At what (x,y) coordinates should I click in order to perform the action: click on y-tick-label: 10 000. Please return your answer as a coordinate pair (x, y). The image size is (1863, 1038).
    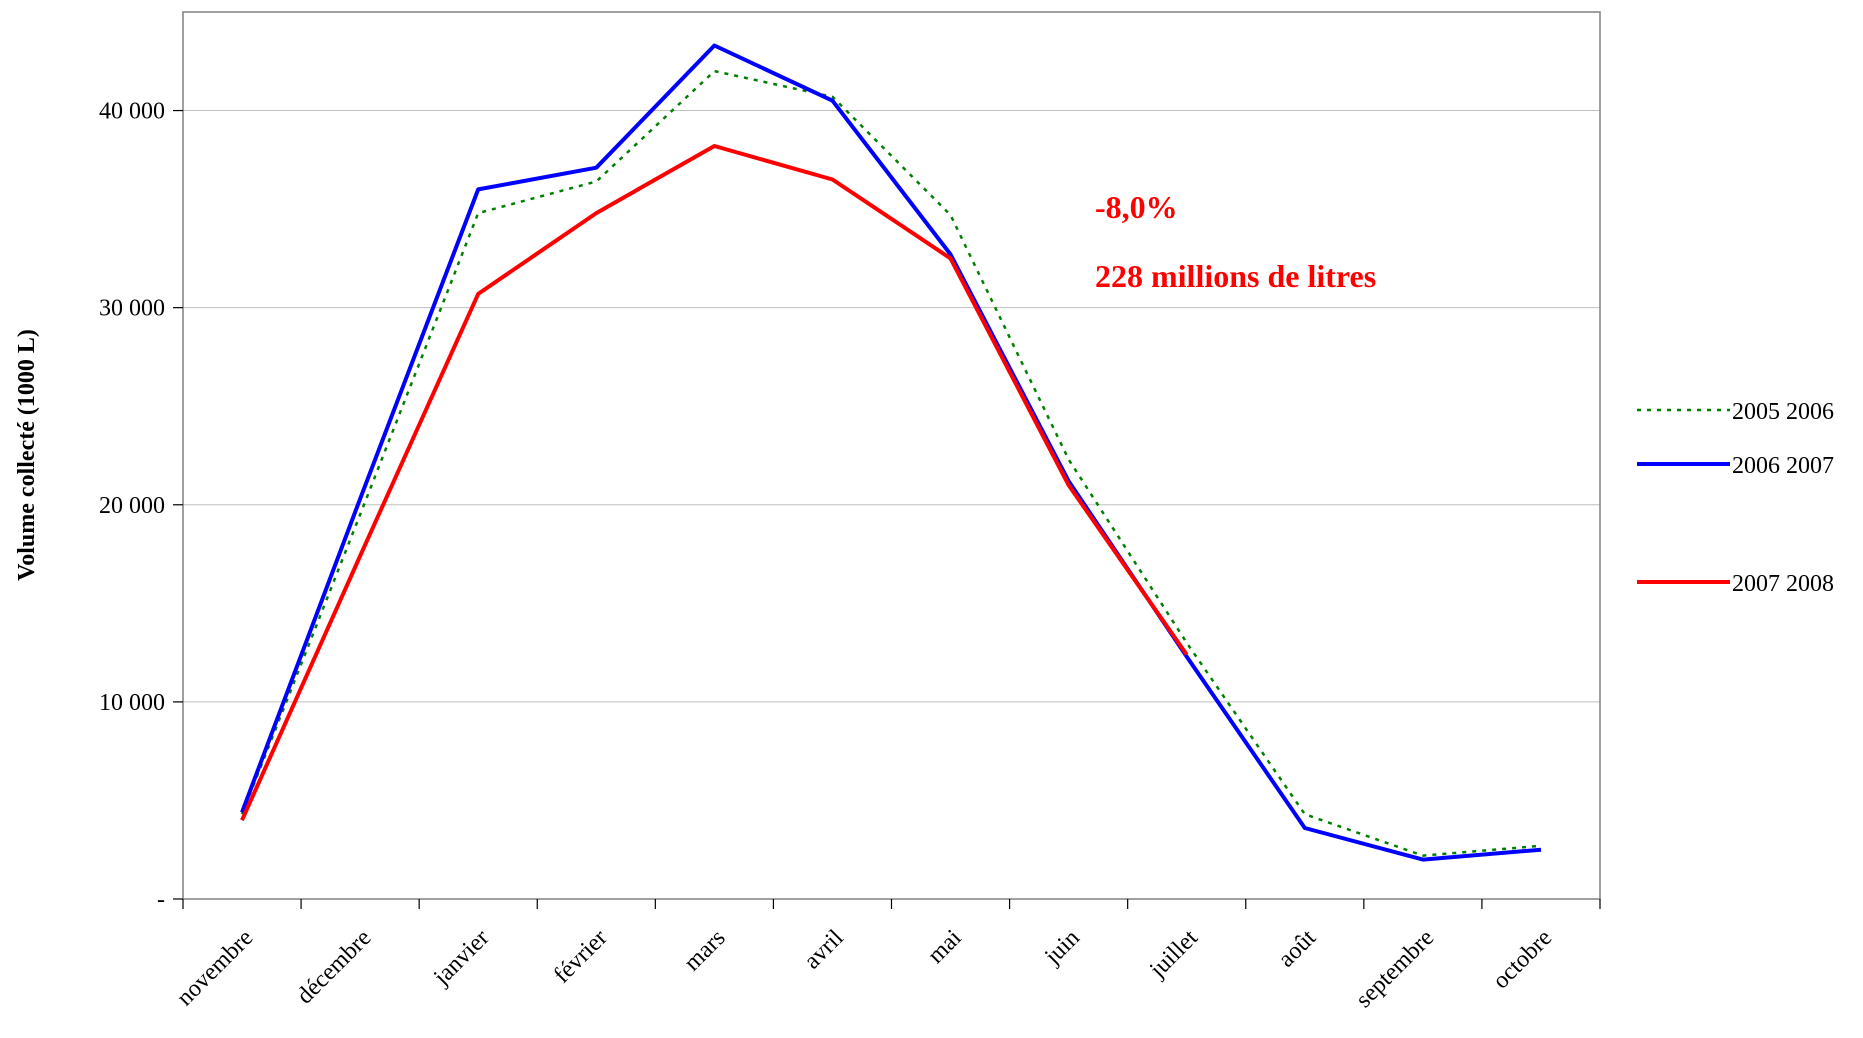
    Looking at the image, I should click on (132, 703).